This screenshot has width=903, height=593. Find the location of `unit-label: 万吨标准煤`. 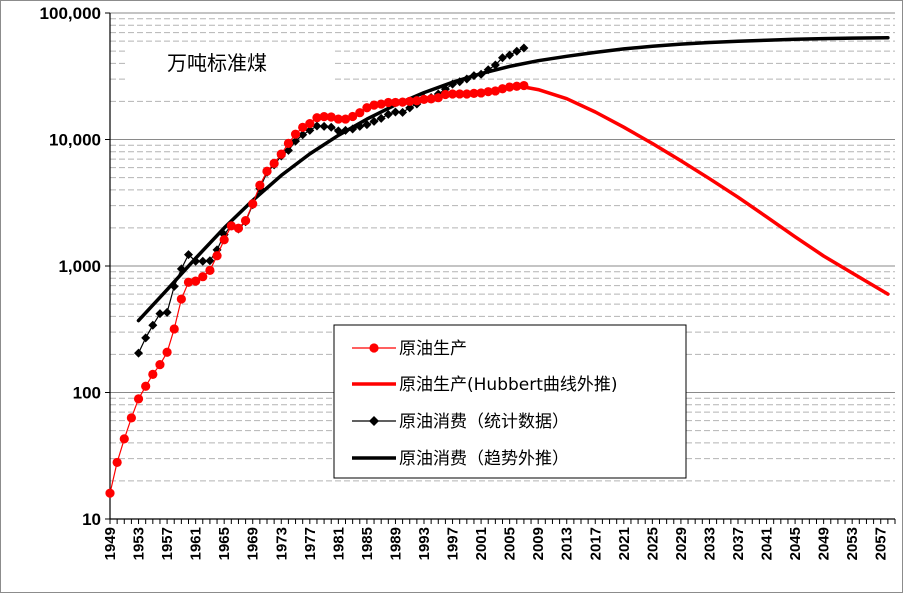

unit-label: 万吨标准煤 is located at coordinates (217, 63).